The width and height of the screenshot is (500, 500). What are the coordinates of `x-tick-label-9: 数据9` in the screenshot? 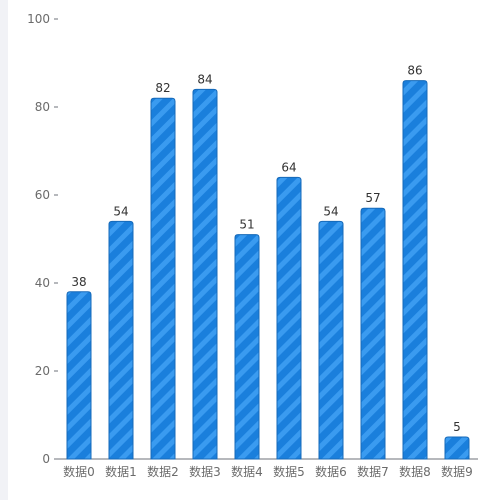 It's located at (457, 471).